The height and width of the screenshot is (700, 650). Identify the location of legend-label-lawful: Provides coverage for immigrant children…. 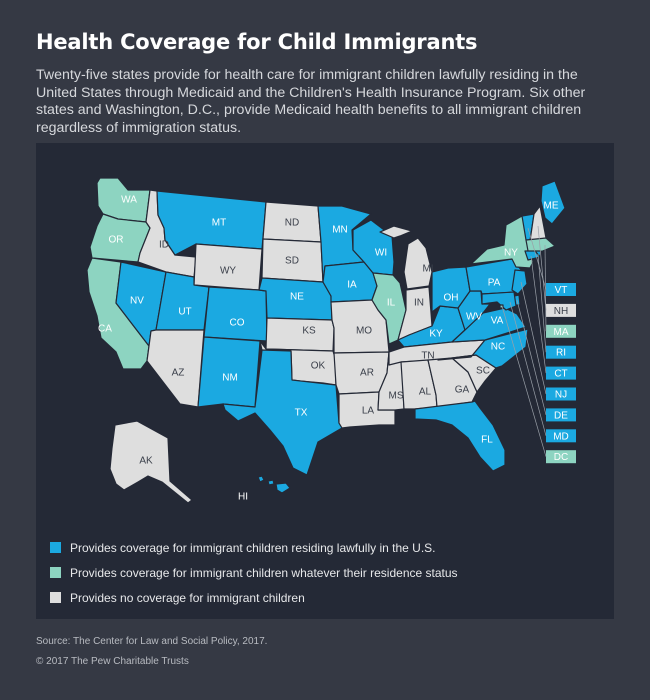
(253, 548).